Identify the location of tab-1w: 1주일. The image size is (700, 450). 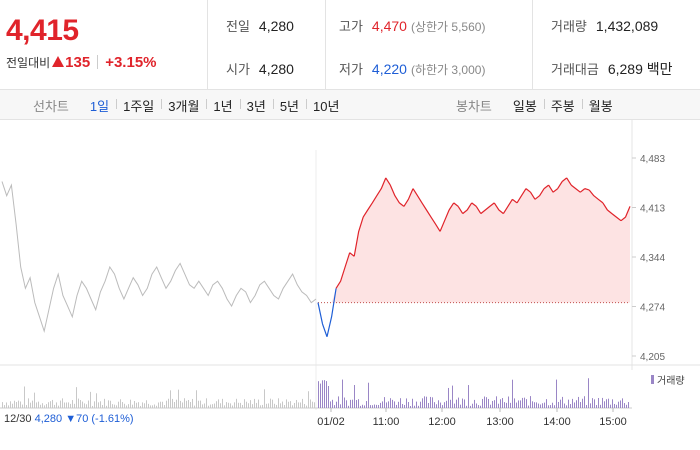
(138, 105).